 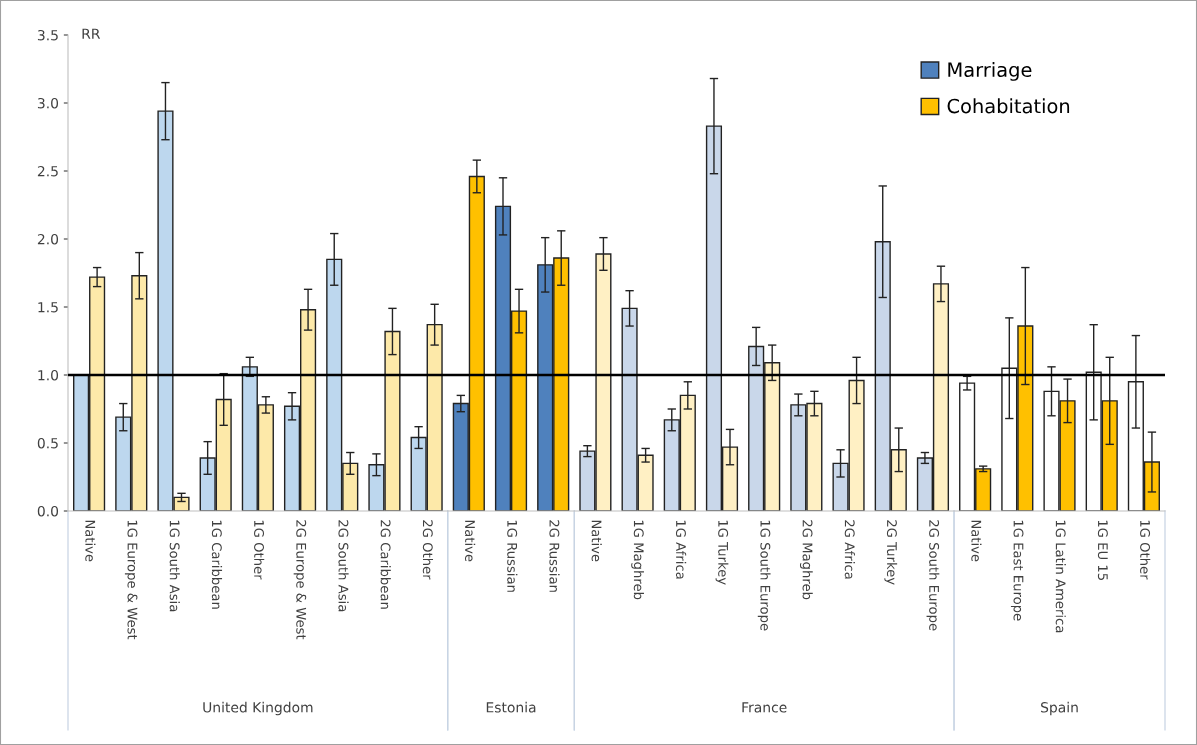 What do you see at coordinates (48, 239) in the screenshot?
I see `y-tick-label: 2.0` at bounding box center [48, 239].